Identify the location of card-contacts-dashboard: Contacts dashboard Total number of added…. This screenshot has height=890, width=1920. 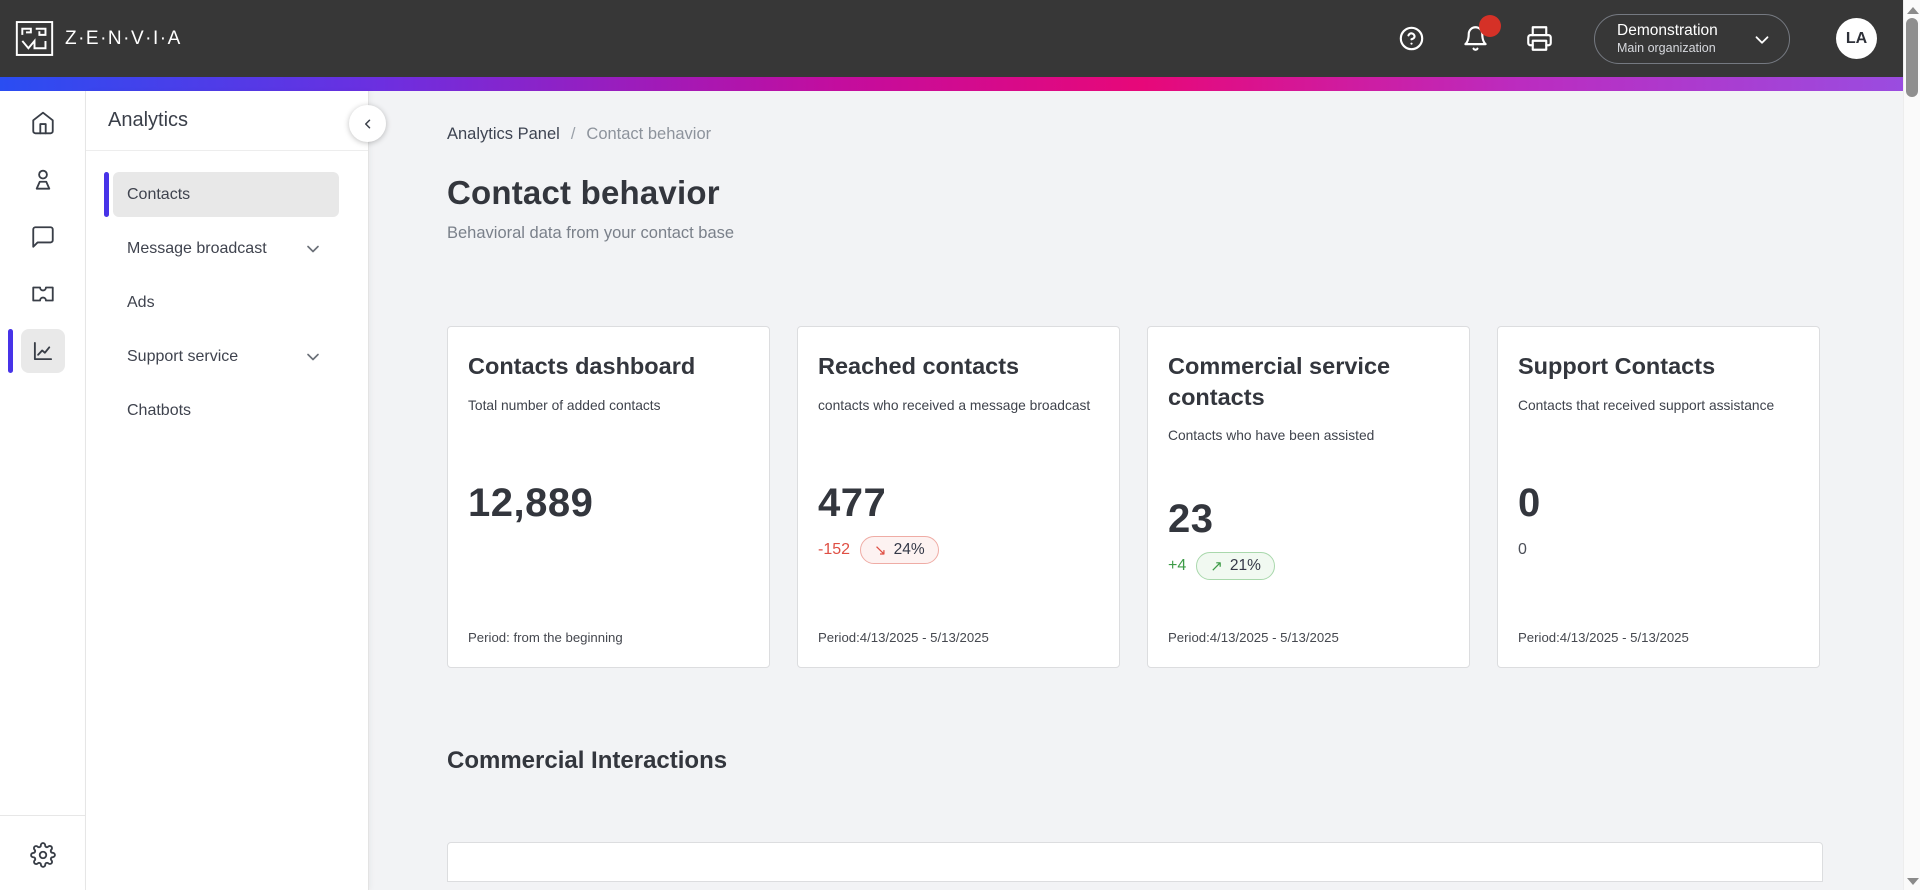
(608, 497).